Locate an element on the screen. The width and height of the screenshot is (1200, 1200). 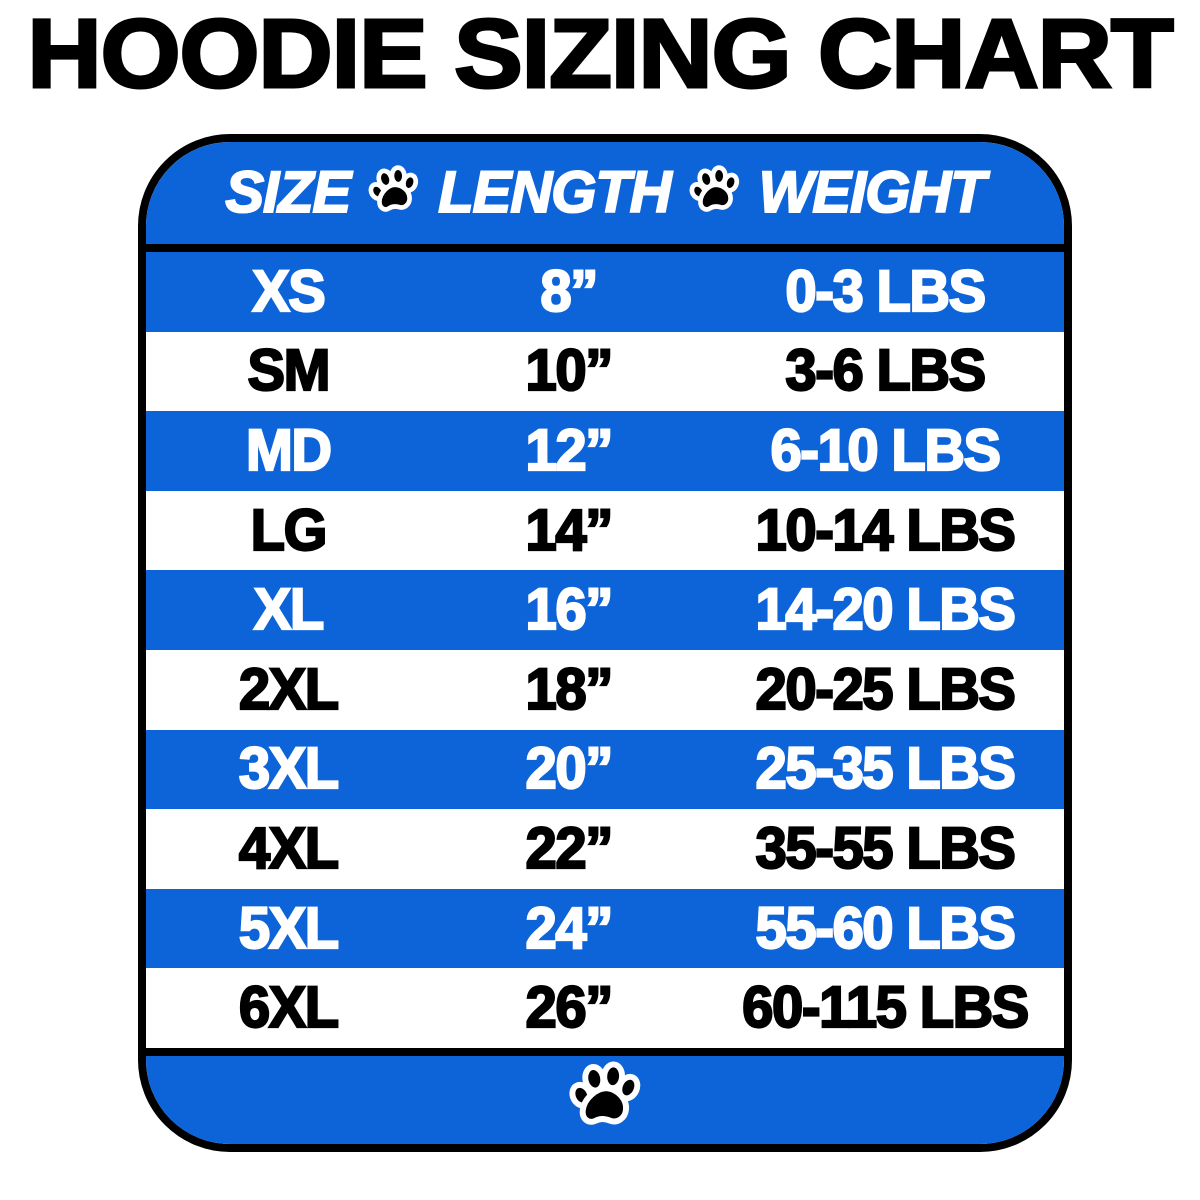
table-row: XL 16” 14-20 LBS is located at coordinates (605, 610).